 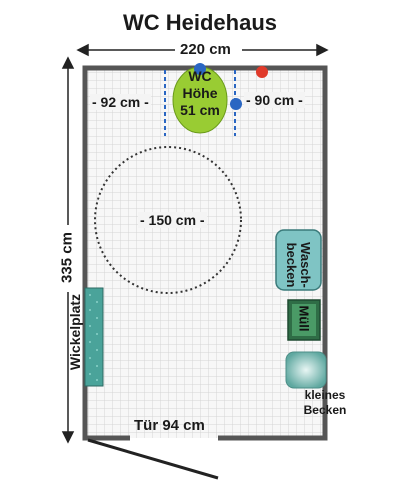 I want to click on wc-label-line3: 51 cm, so click(x=200, y=110).